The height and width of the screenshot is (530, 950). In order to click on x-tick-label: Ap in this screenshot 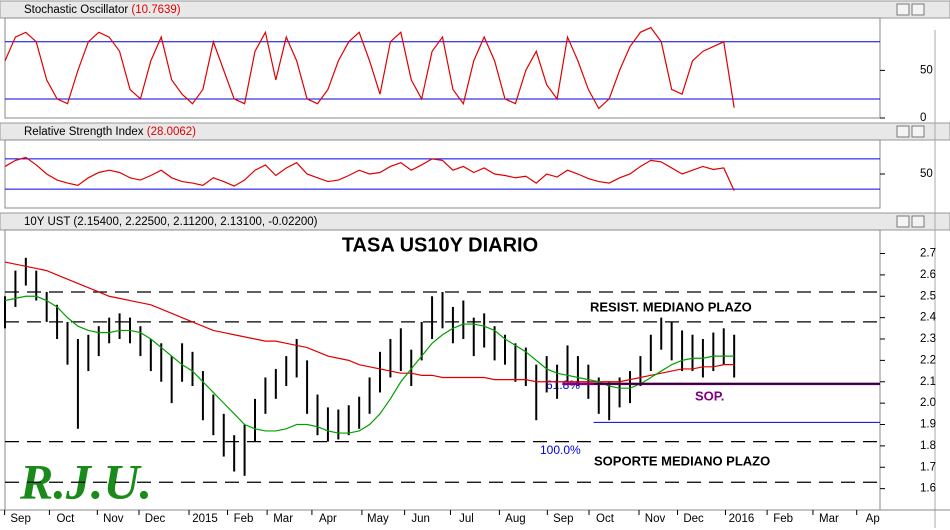, I will do `click(873, 519)`.